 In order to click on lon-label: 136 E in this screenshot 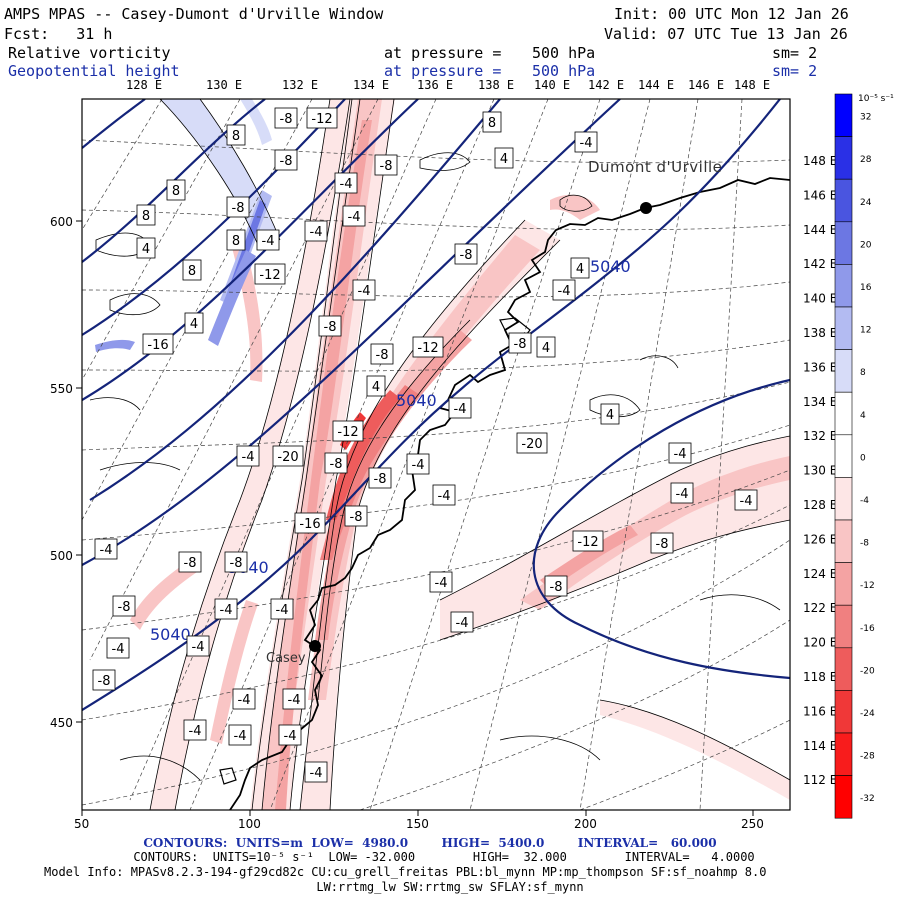, I will do `click(435, 85)`.